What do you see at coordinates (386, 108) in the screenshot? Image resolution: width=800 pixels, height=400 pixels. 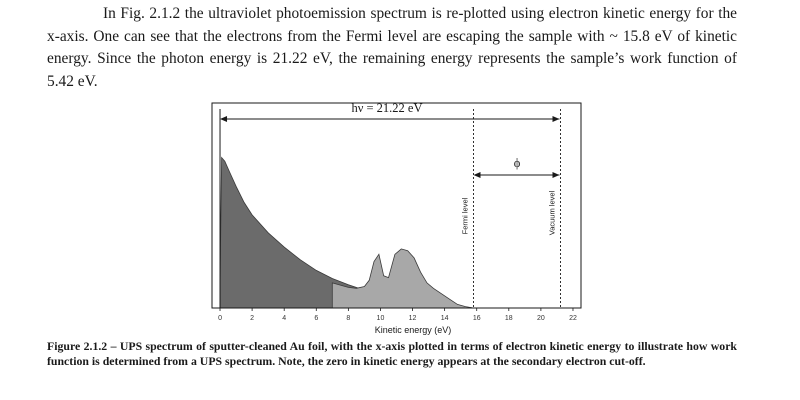 I see `photon-energy-label: hν = 21.22 eV` at bounding box center [386, 108].